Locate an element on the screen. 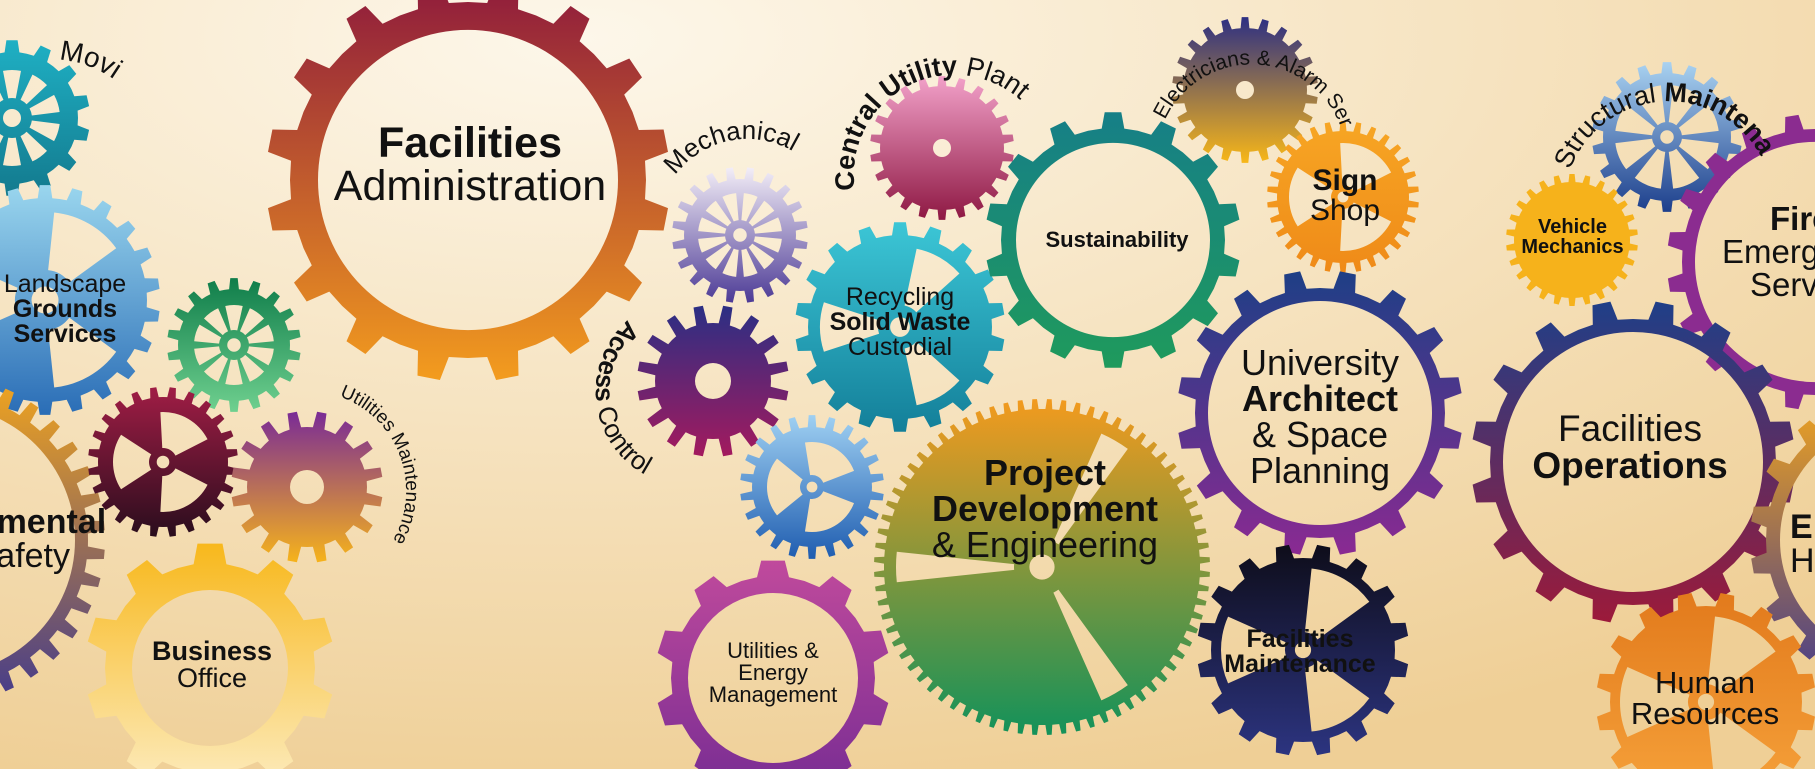 This screenshot has width=1815, height=769. label-facilities-operations: Facilities Operations is located at coordinates (1630, 447).